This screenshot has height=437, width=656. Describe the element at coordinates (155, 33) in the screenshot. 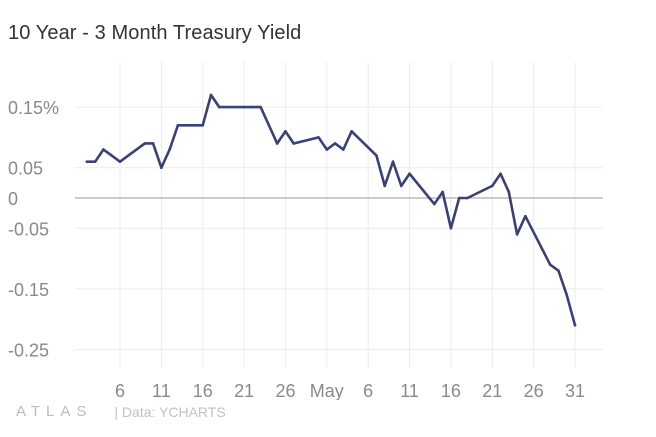

I see `chart-title: 10 Year - 3 Month Treasury Yield` at that location.